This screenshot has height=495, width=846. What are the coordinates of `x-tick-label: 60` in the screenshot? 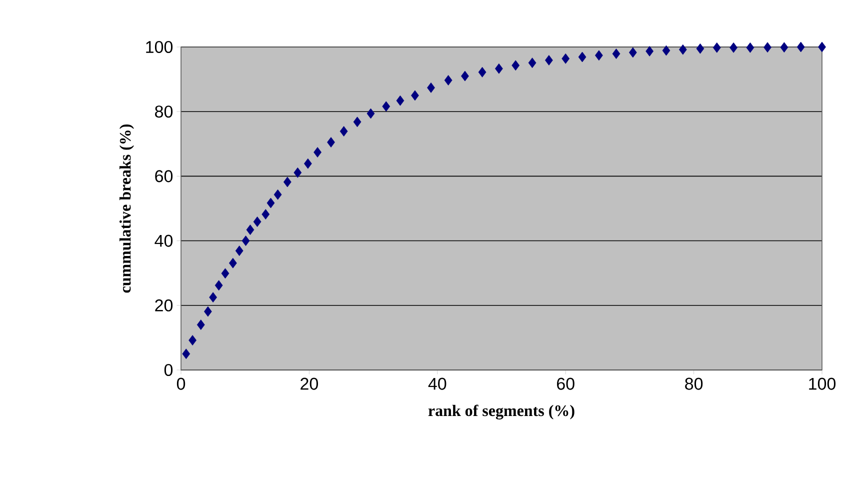 It's located at (565, 384).